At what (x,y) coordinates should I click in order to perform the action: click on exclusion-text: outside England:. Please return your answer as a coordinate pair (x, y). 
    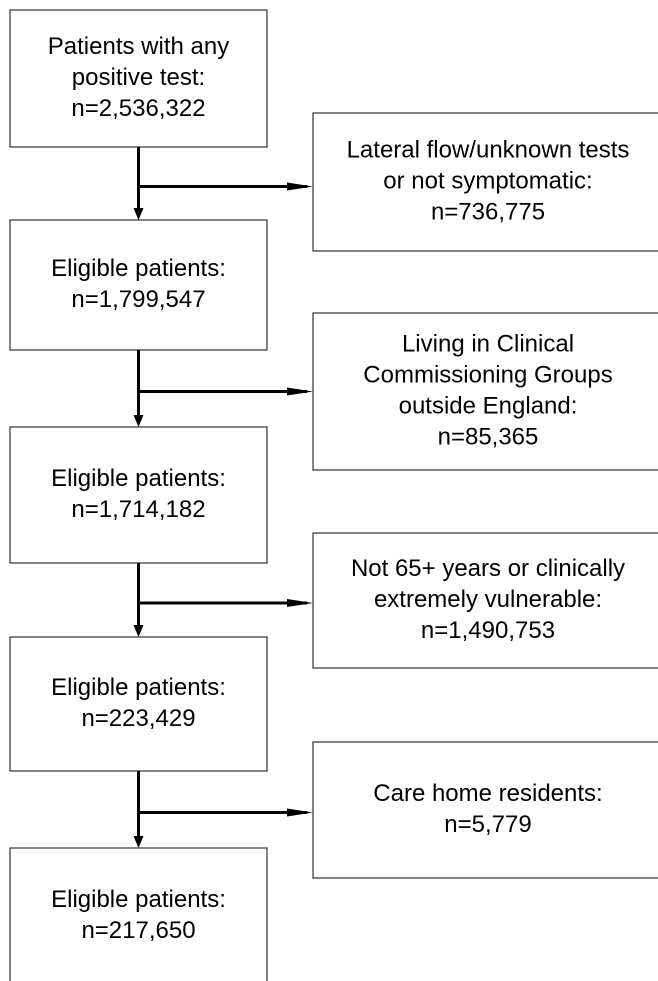
    Looking at the image, I should click on (488, 405).